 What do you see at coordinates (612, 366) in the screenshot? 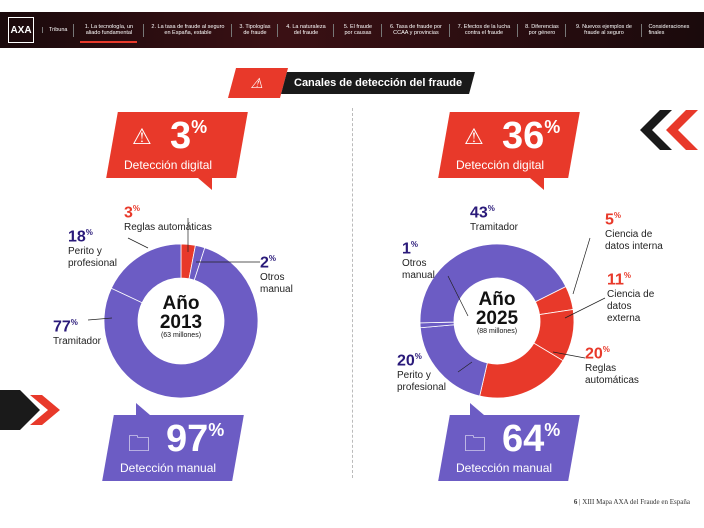
I see `label-2025-reglas: 20% Reglas automáticas` at bounding box center [612, 366].